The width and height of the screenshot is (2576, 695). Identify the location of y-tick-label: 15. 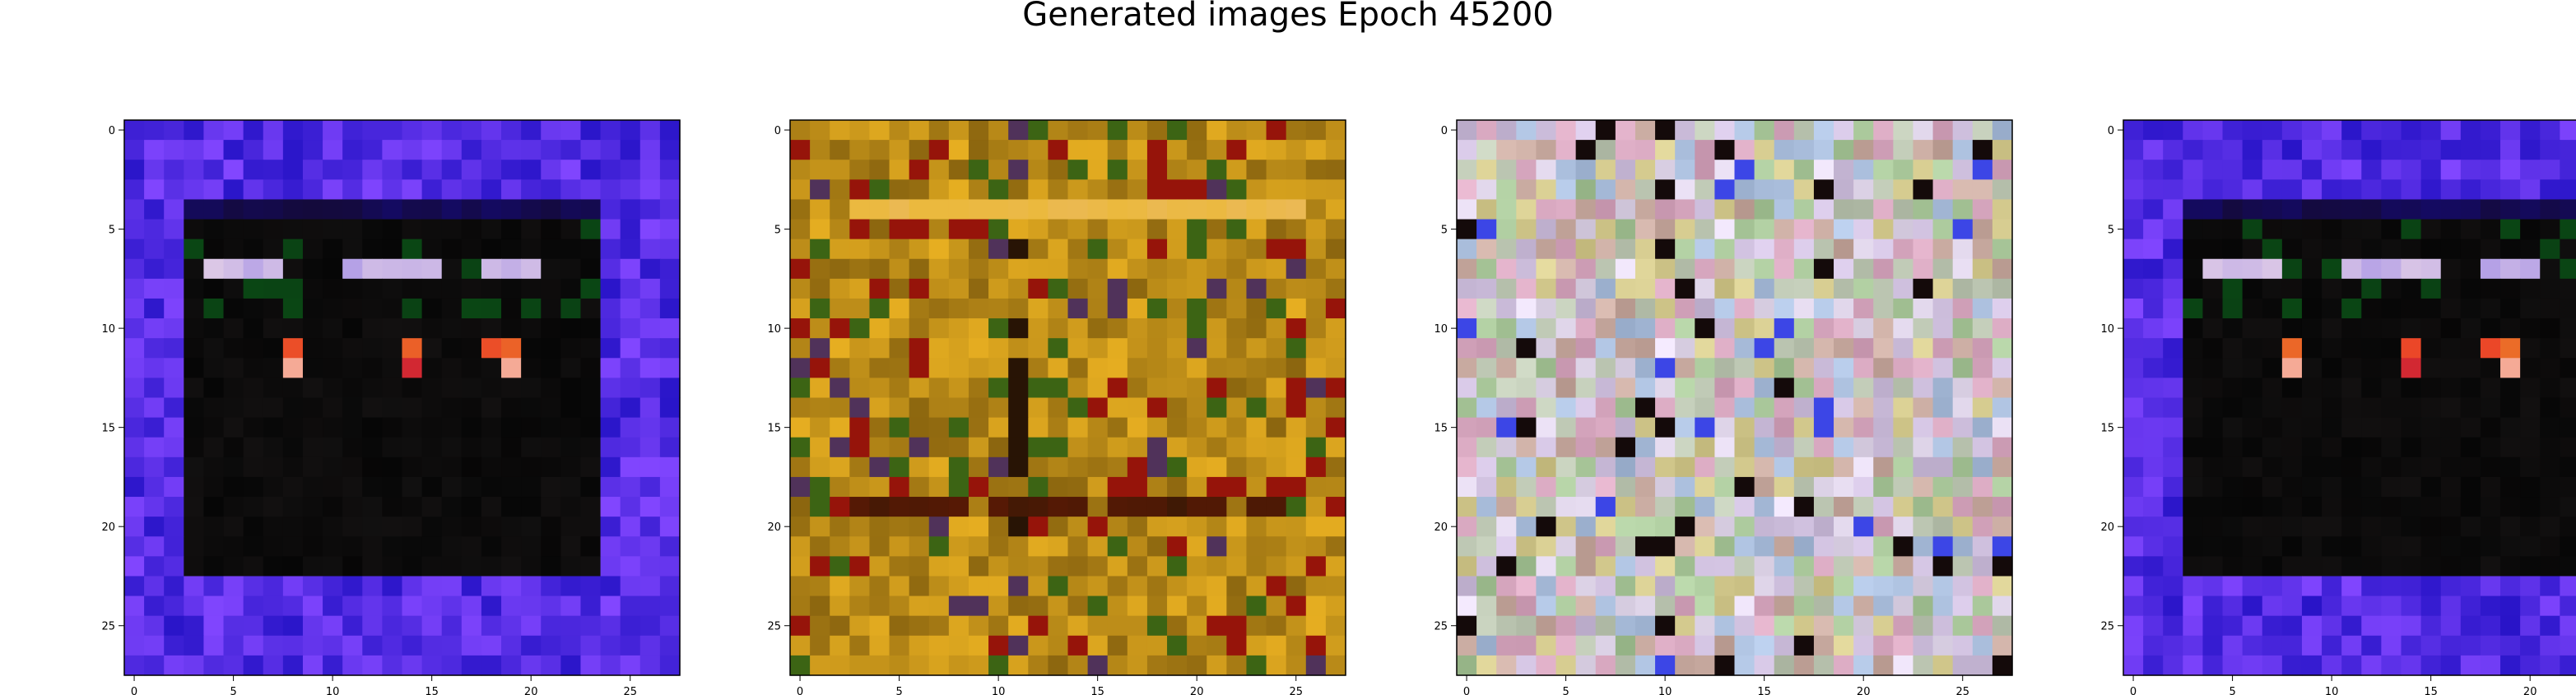
(774, 429).